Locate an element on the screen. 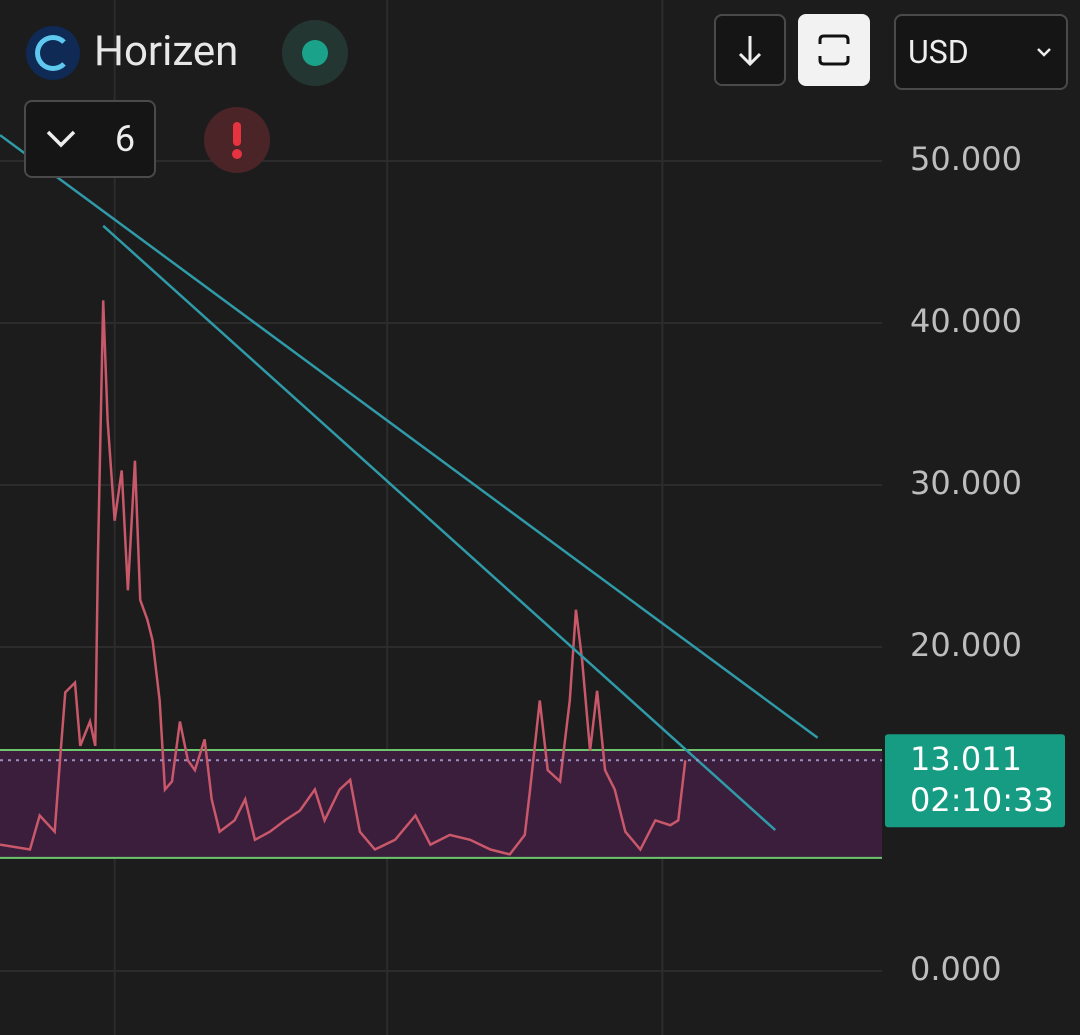 This screenshot has width=1080, height=1035. y-tick-label: 50.000 is located at coordinates (966, 159).